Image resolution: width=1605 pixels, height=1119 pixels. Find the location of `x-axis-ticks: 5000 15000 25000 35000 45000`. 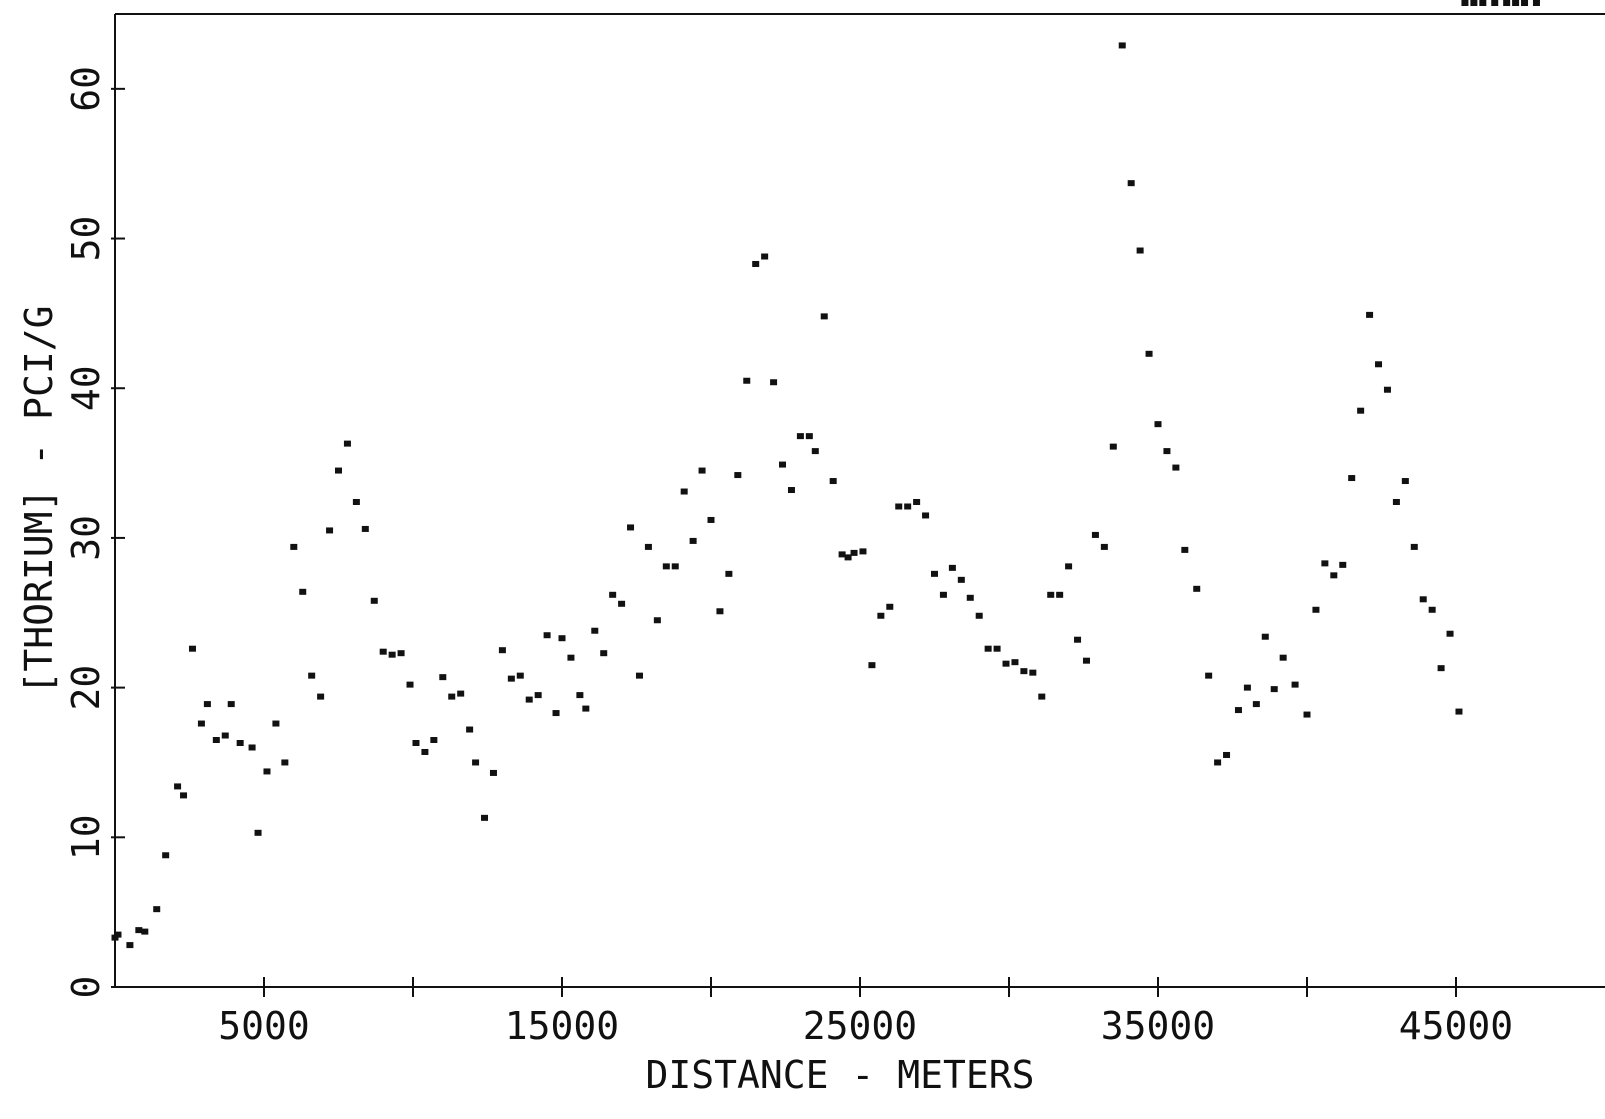

x-axis-ticks: 5000 15000 25000 35000 45000 is located at coordinates (865, 1012).